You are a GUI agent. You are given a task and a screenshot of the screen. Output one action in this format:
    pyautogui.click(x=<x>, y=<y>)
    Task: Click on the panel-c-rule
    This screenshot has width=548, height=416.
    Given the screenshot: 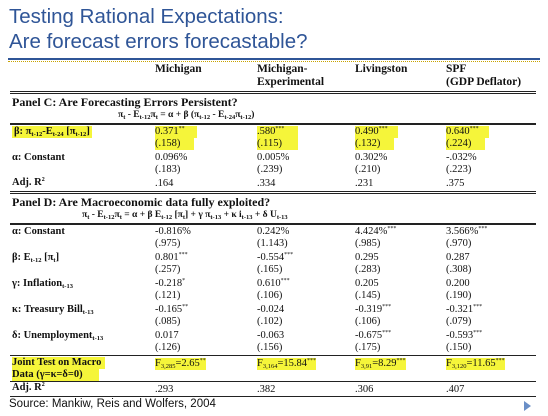 What is the action you would take?
    pyautogui.click(x=273, y=124)
    